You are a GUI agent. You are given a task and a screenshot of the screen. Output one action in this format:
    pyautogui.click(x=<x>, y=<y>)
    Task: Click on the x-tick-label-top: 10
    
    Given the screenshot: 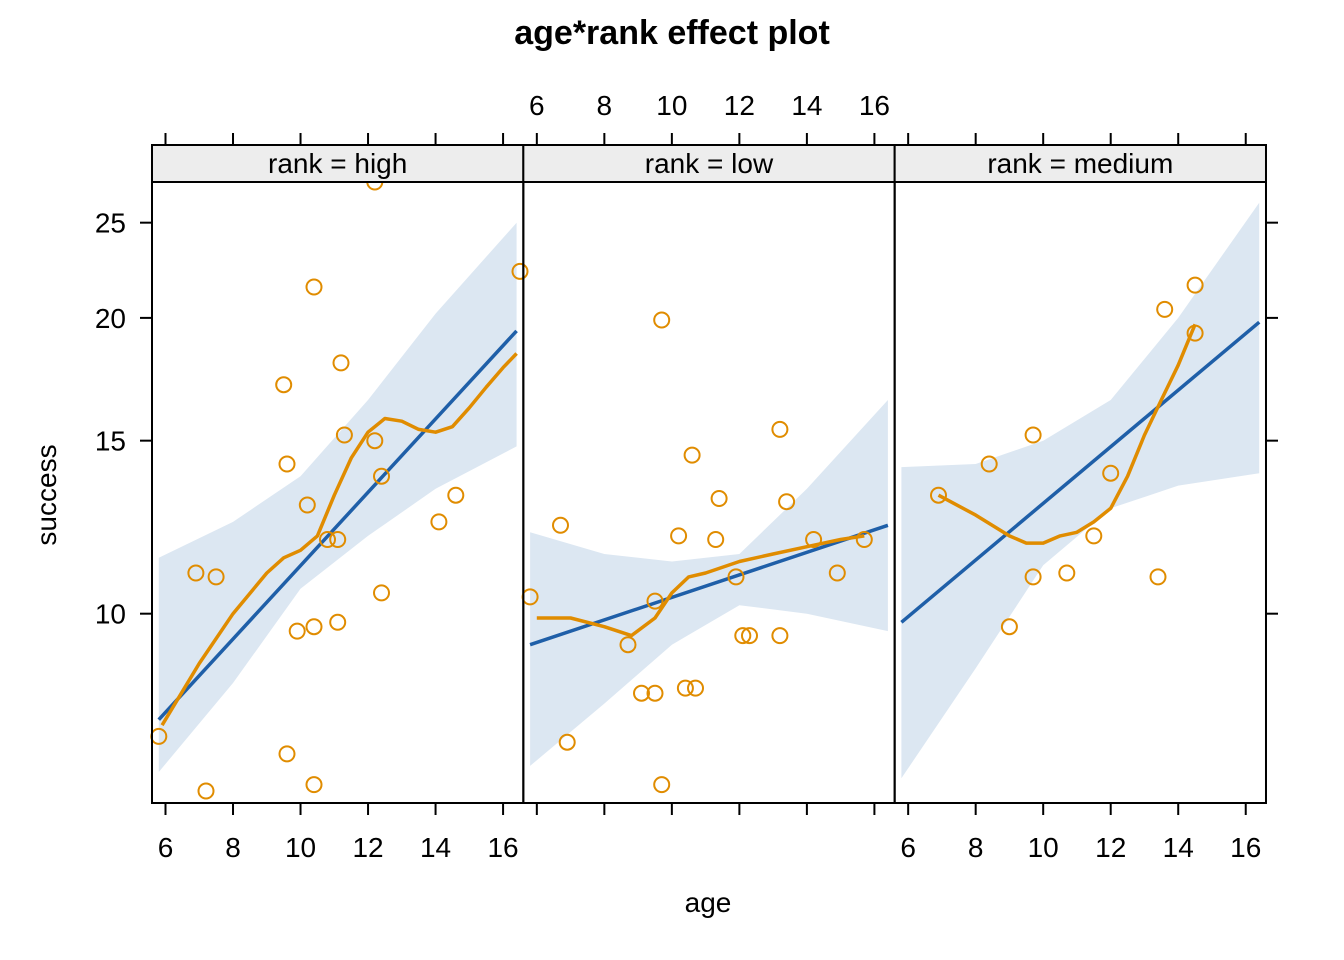 What is the action you would take?
    pyautogui.click(x=671, y=105)
    